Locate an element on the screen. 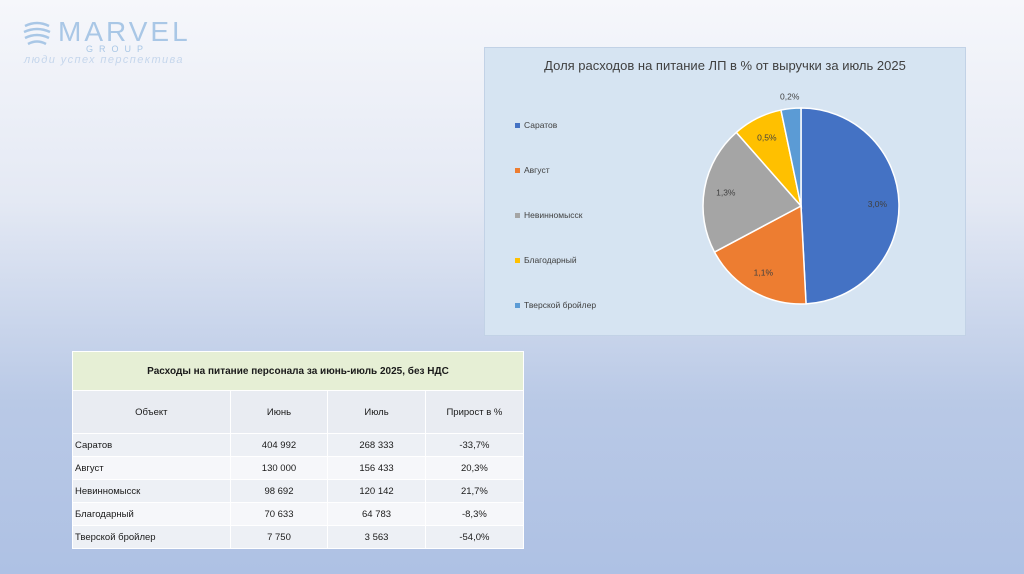 The width and height of the screenshot is (1024, 574). cell-growth: -8,3% is located at coordinates (474, 514).